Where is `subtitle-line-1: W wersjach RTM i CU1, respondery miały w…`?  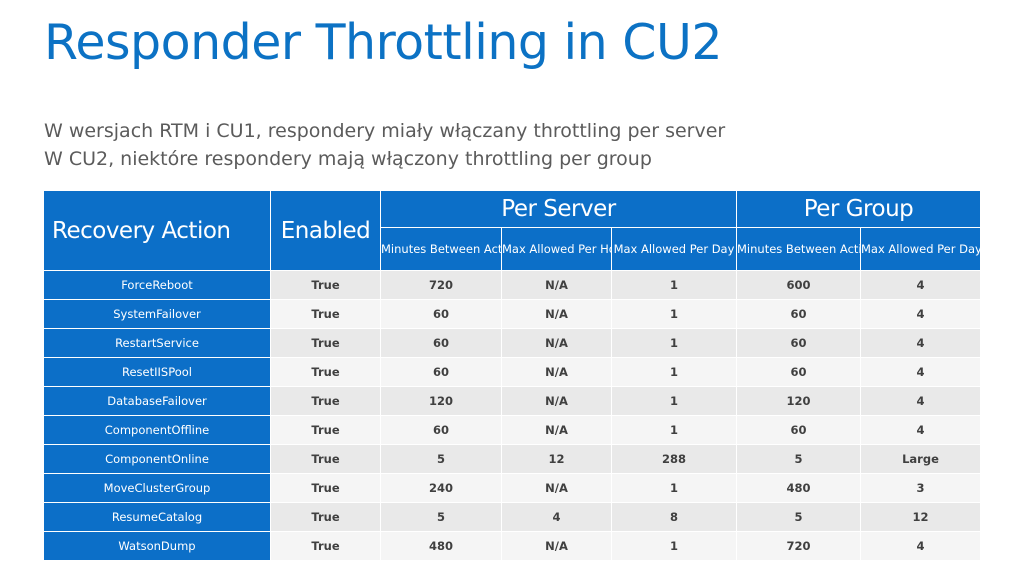
subtitle-line-1: W wersjach RTM i CU1, respondery miały w… is located at coordinates (385, 131).